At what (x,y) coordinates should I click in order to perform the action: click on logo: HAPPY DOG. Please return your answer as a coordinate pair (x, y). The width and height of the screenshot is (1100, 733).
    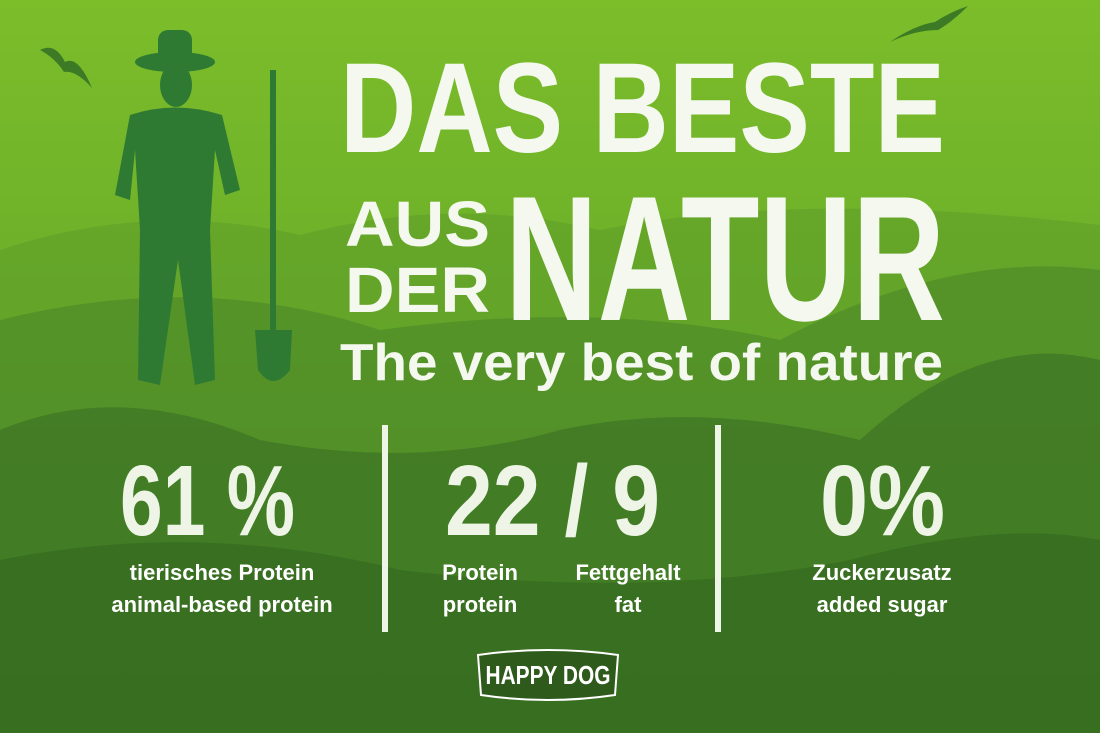
    Looking at the image, I should click on (548, 675).